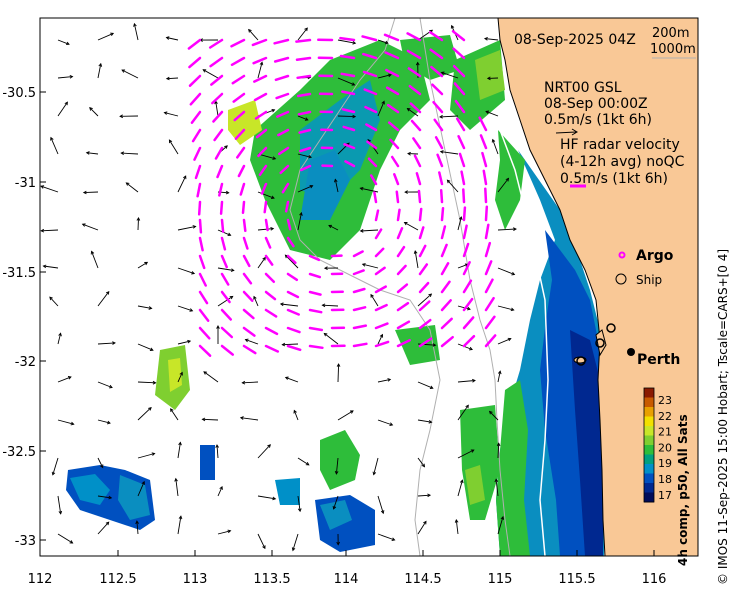 The height and width of the screenshot is (592, 740). I want to click on y-tick-label: -32.5, so click(19, 452).